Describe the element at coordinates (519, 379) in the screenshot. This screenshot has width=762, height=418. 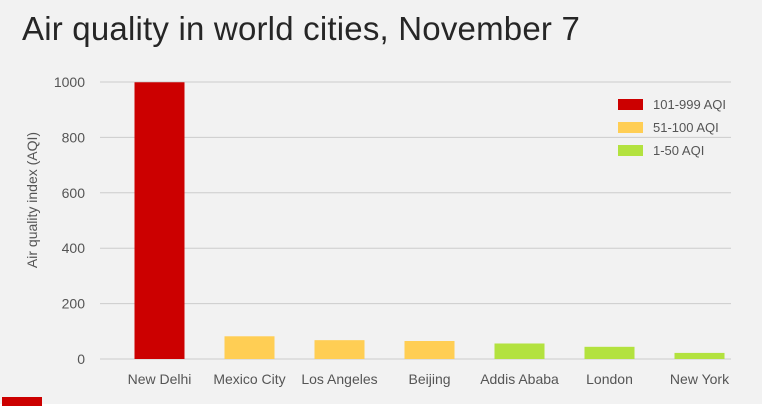
I see `x-tick-label: Addis Ababa` at that location.